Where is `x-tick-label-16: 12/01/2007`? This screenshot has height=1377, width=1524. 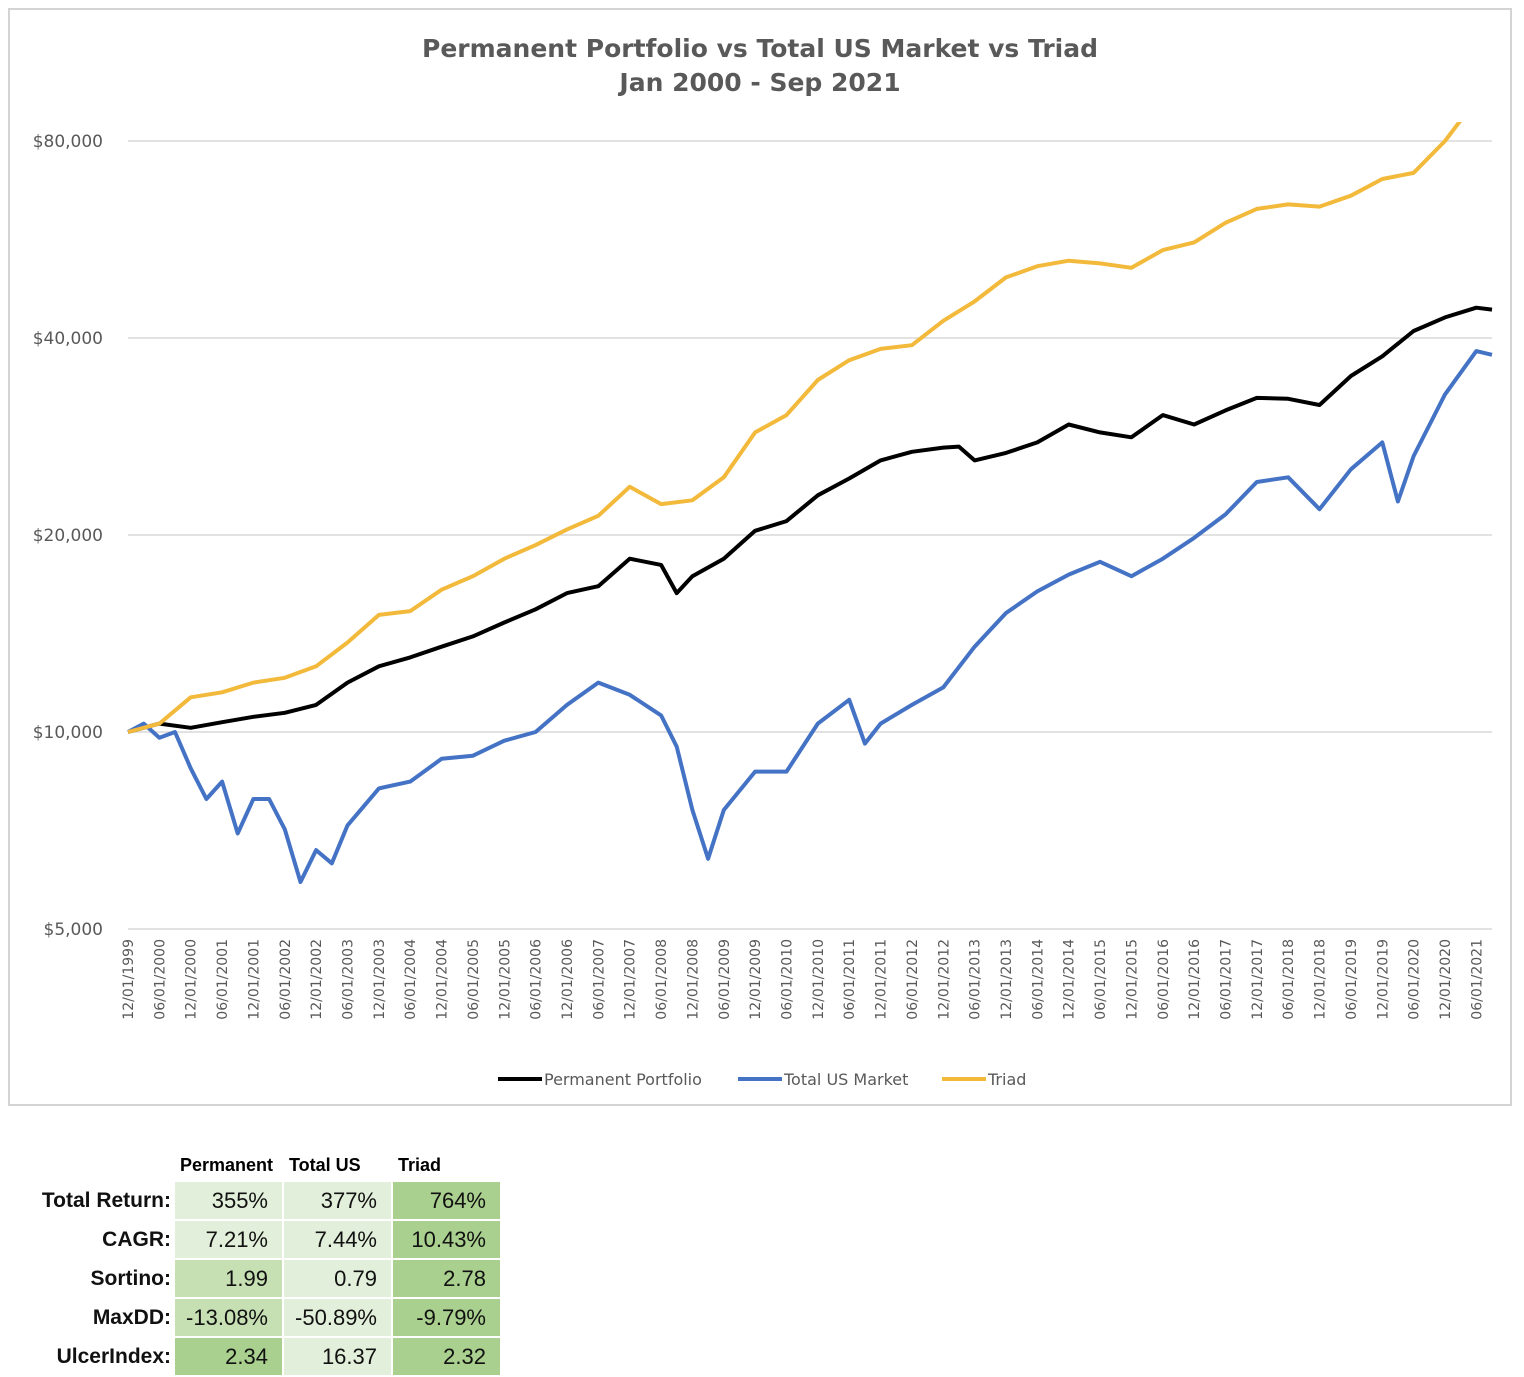 x-tick-label-16: 12/01/2007 is located at coordinates (631, 979).